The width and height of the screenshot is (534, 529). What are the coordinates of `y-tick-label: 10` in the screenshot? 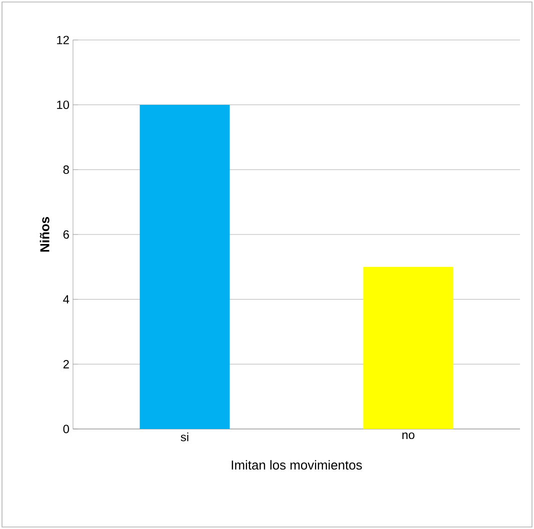 It's located at (63, 105).